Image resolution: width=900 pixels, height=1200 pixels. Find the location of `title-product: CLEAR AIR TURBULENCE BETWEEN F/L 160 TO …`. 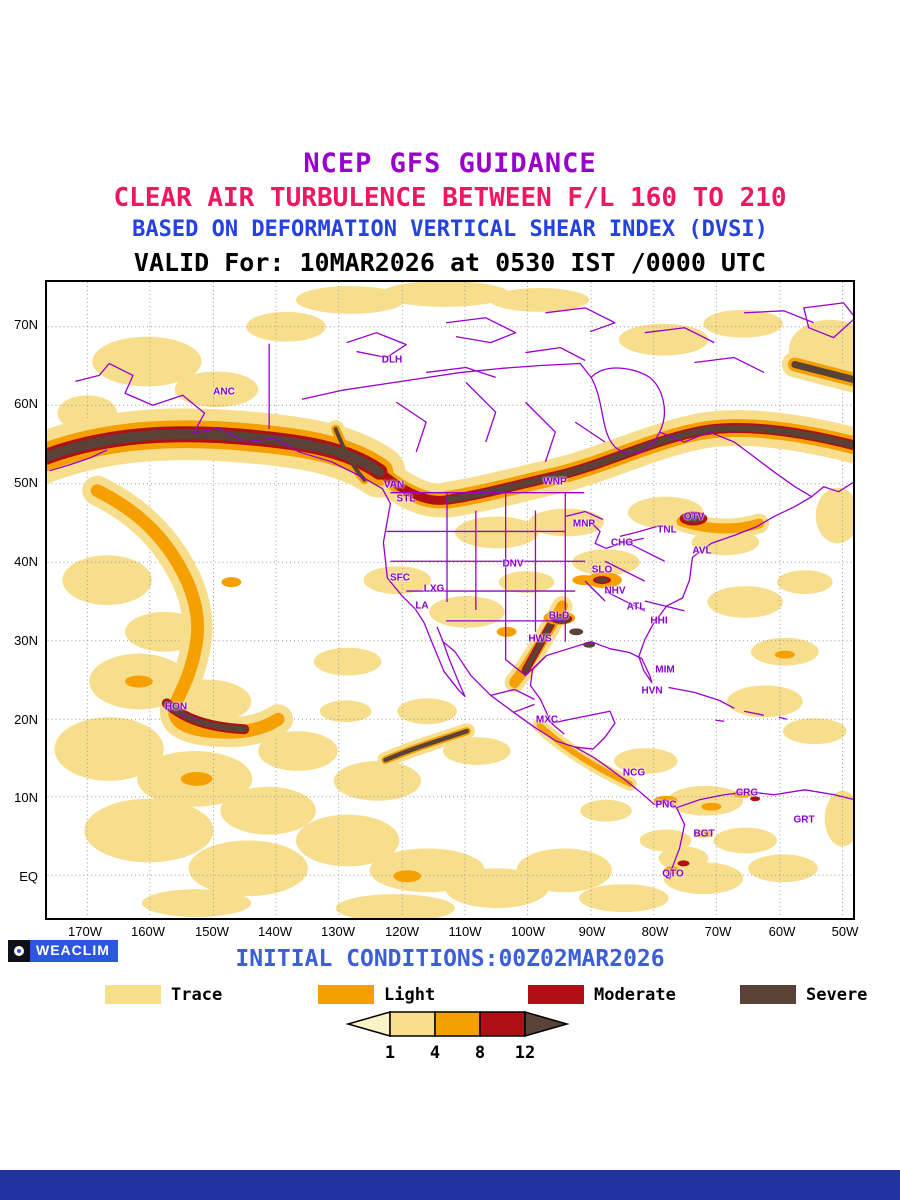

title-product: CLEAR AIR TURBULENCE BETWEEN F/L 160 TO … is located at coordinates (450, 198).